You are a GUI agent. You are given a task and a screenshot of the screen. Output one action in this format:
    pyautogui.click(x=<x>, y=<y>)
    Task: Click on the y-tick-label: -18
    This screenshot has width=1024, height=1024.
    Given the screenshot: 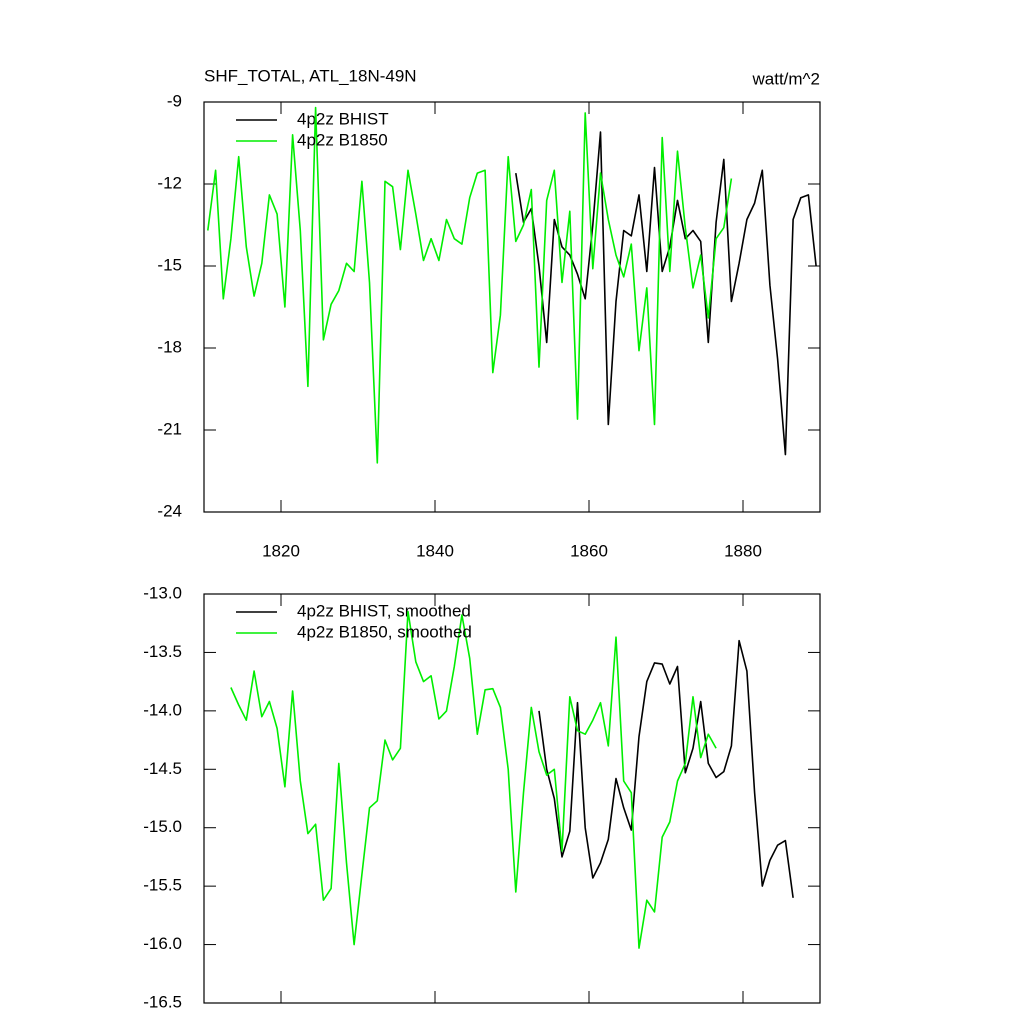 What is the action you would take?
    pyautogui.click(x=169, y=346)
    